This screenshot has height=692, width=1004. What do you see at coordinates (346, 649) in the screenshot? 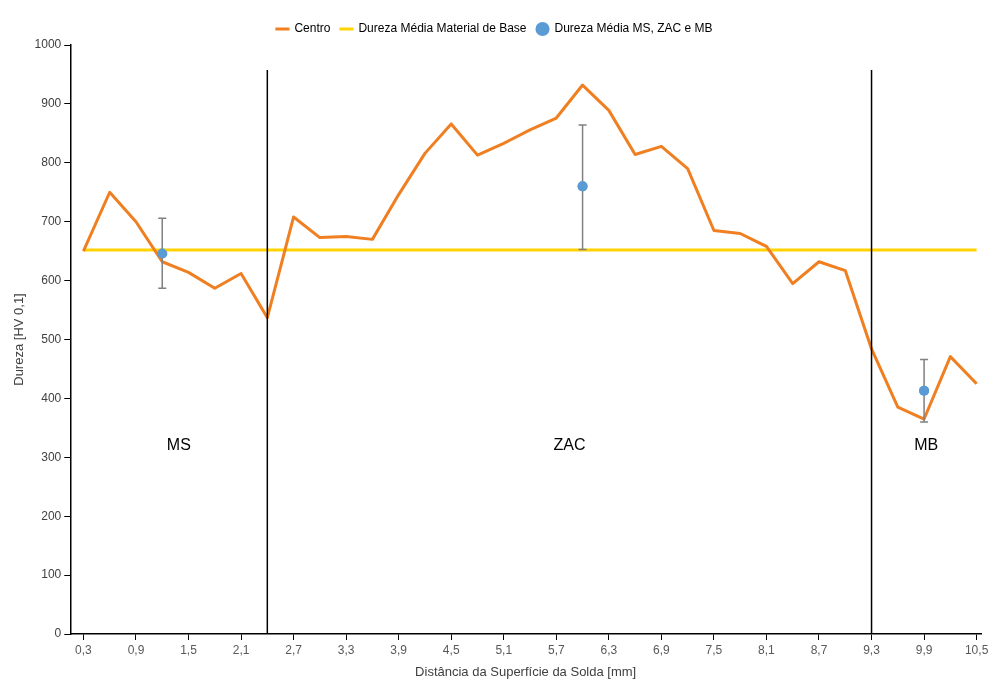
I see `x-tick-label: 3,3` at bounding box center [346, 649].